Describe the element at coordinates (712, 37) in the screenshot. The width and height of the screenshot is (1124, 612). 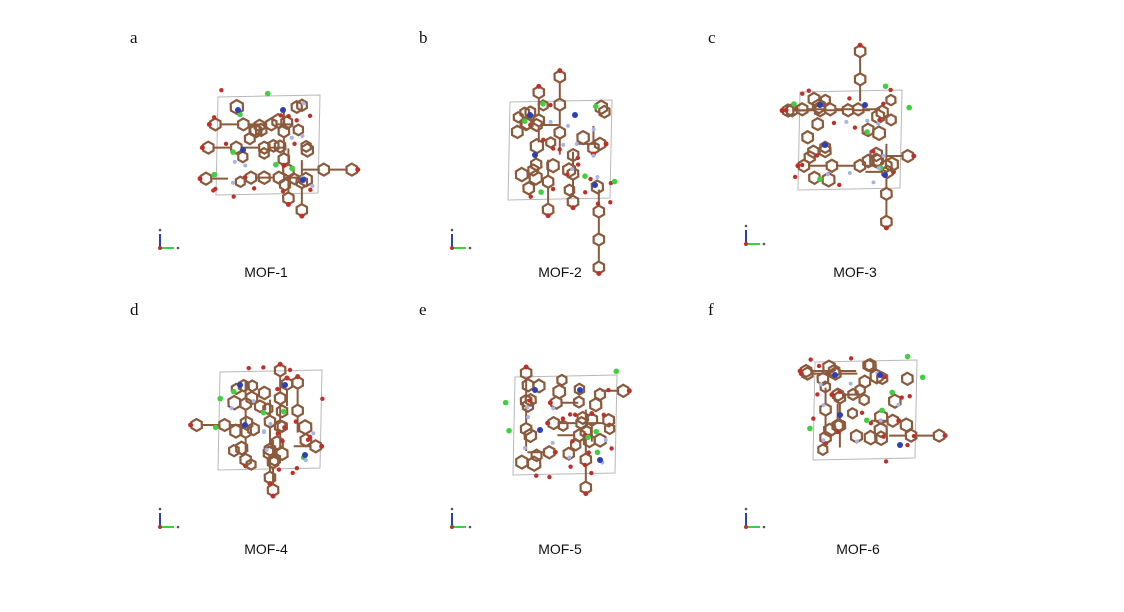
I see `panel-letter-c: c` at that location.